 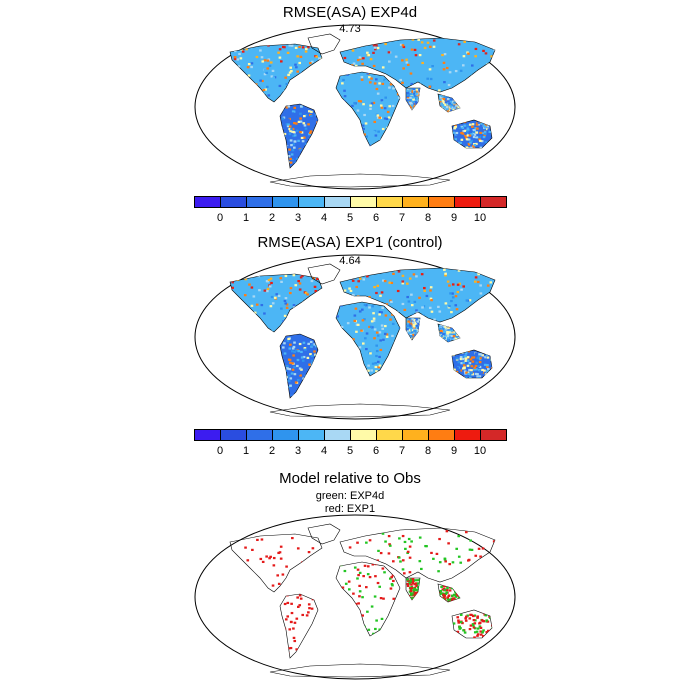 What do you see at coordinates (272, 451) in the screenshot?
I see `colorbar-tick-label: 2` at bounding box center [272, 451].